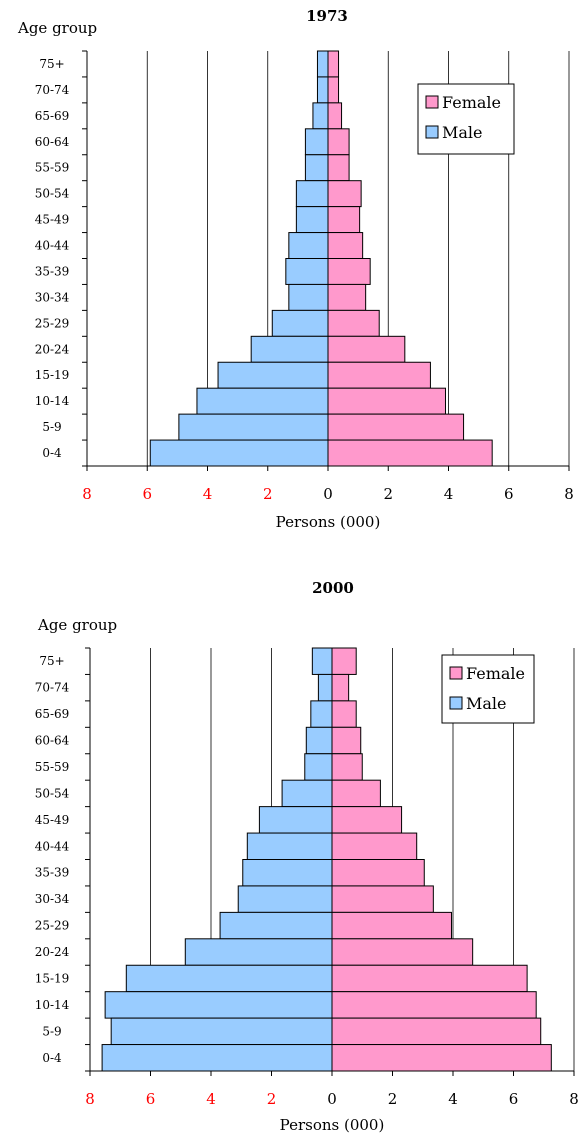 This screenshot has height=1135, width=586. I want to click on legend-frame, so click(488, 689).